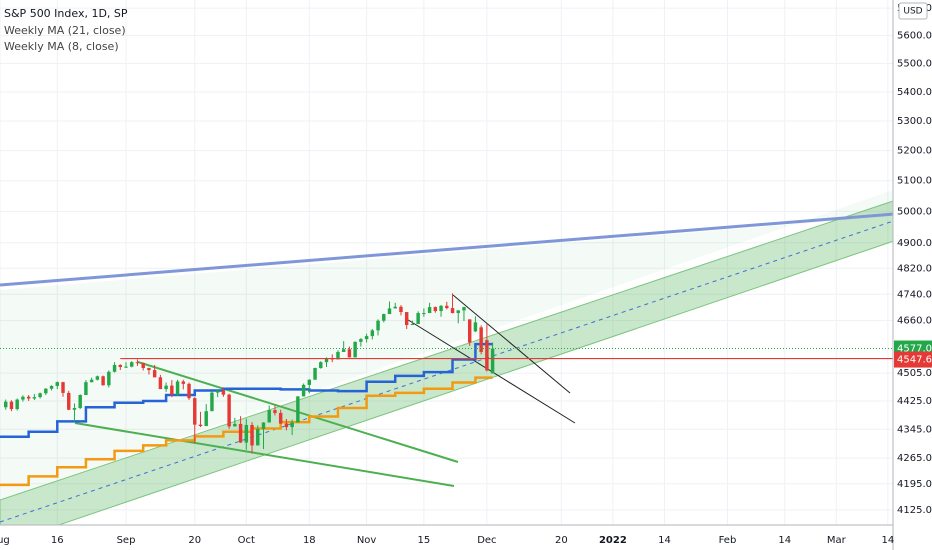 The image size is (932, 550). What do you see at coordinates (309, 540) in the screenshot?
I see `x-tick-label: 18` at bounding box center [309, 540].